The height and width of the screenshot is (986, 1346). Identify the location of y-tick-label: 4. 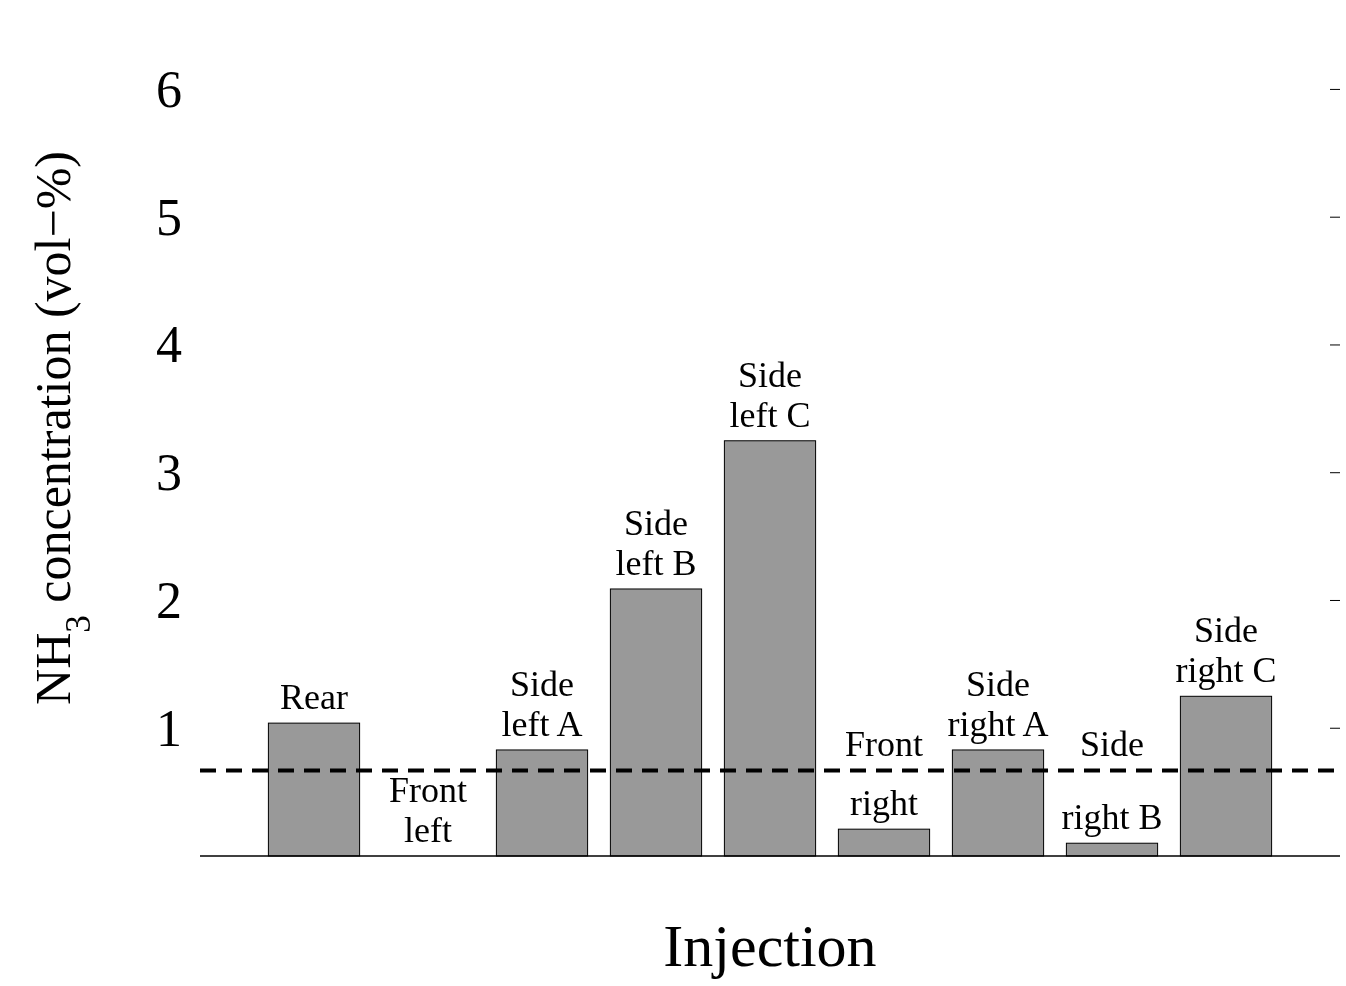
(169, 345).